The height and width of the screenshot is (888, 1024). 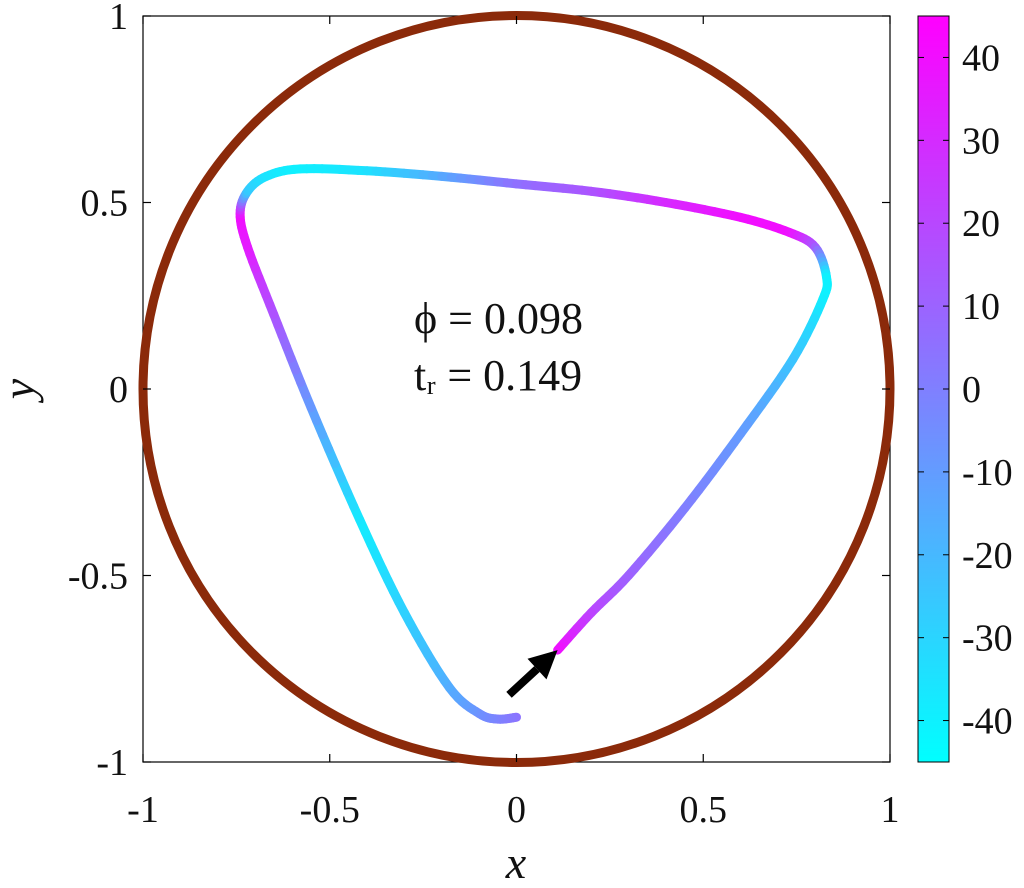 I want to click on colorbar-tick-label: -40, so click(x=987, y=722).